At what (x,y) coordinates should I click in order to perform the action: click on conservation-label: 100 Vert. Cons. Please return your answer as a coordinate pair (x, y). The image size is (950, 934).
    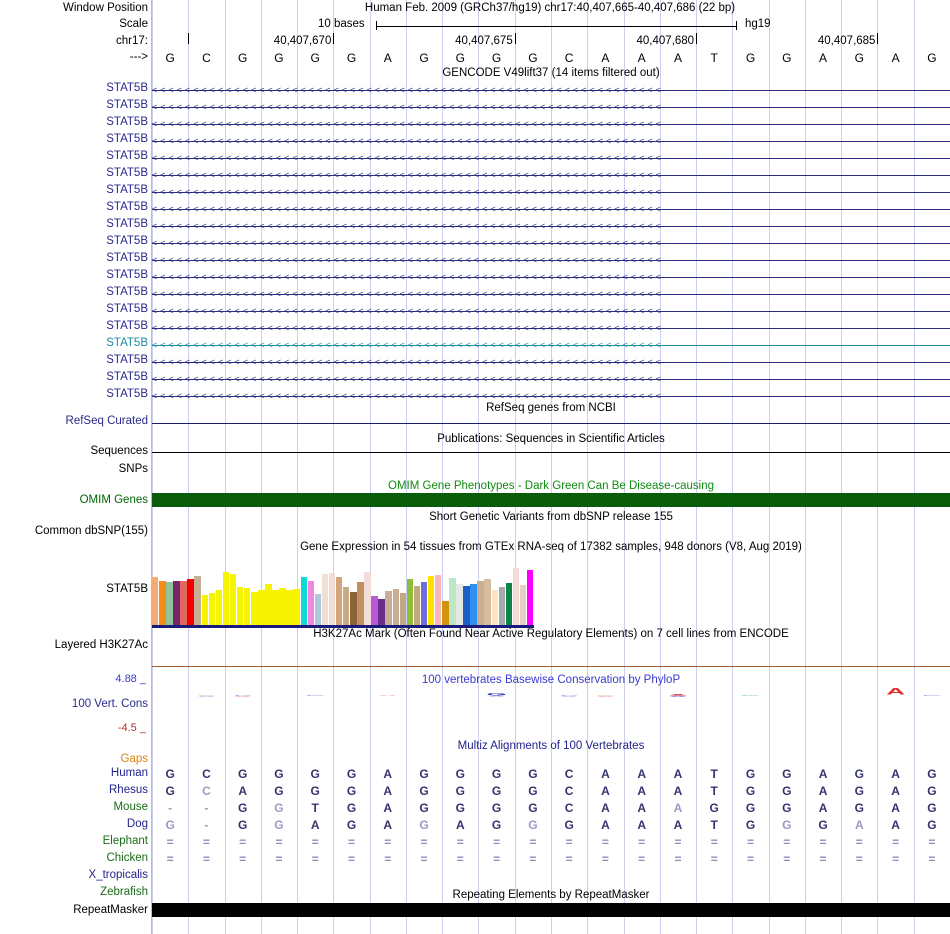
    Looking at the image, I should click on (109, 704).